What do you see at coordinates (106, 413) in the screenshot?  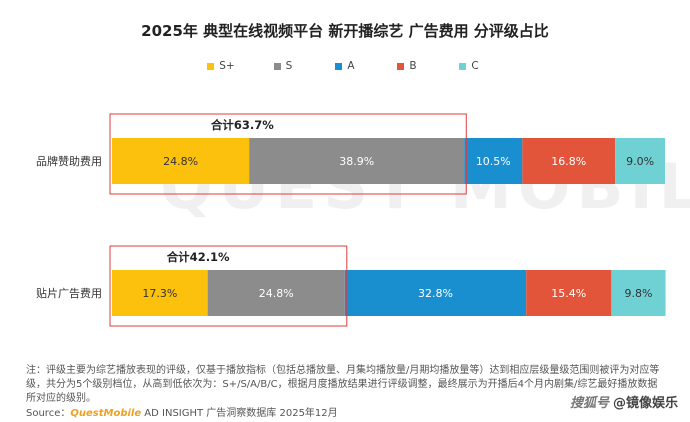 I see `source-brand: QuestMobile` at bounding box center [106, 413].